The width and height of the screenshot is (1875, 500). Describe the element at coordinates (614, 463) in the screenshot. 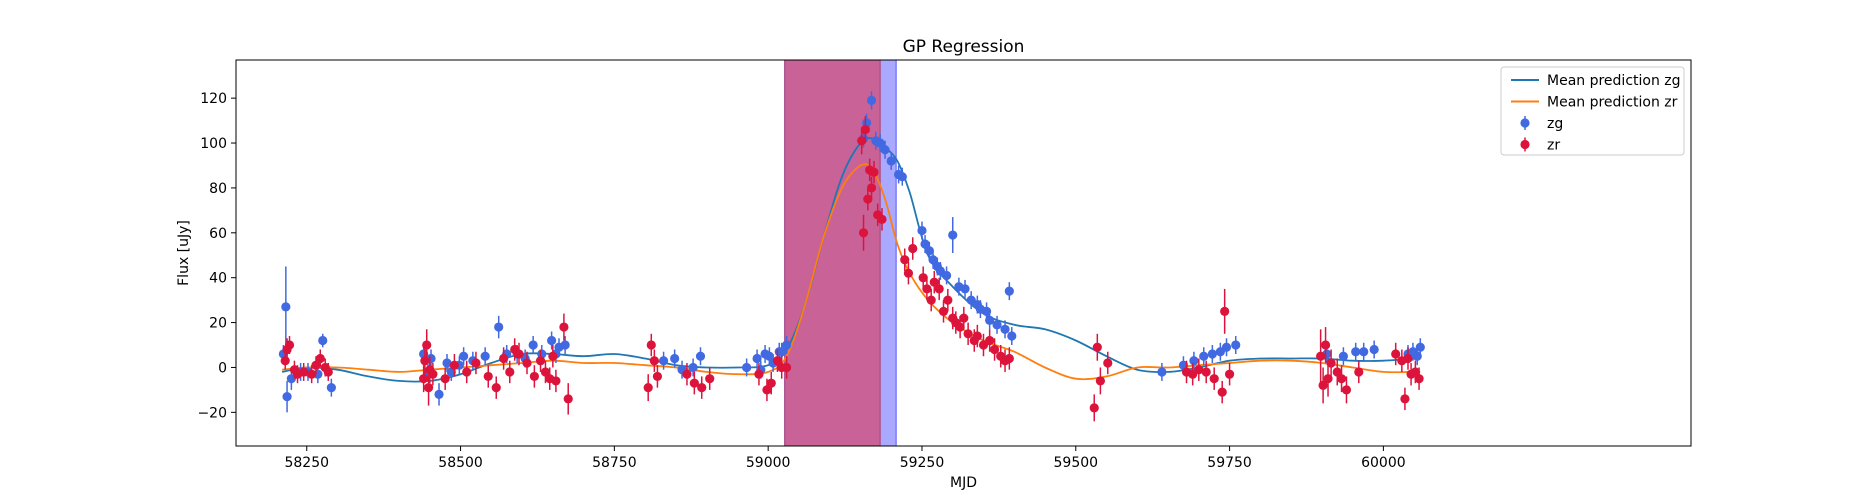

I see `x-tick-label: 58750` at that location.